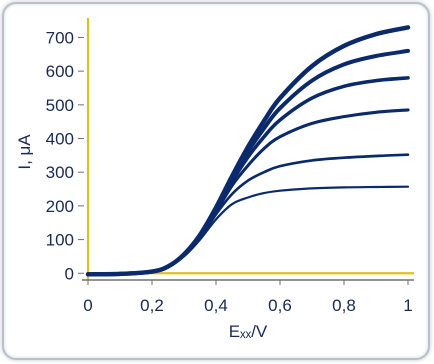  Describe the element at coordinates (65, 155) in the screenshot. I see `y-tick-labels: 0 100 200 300 400 500 600 700` at that location.